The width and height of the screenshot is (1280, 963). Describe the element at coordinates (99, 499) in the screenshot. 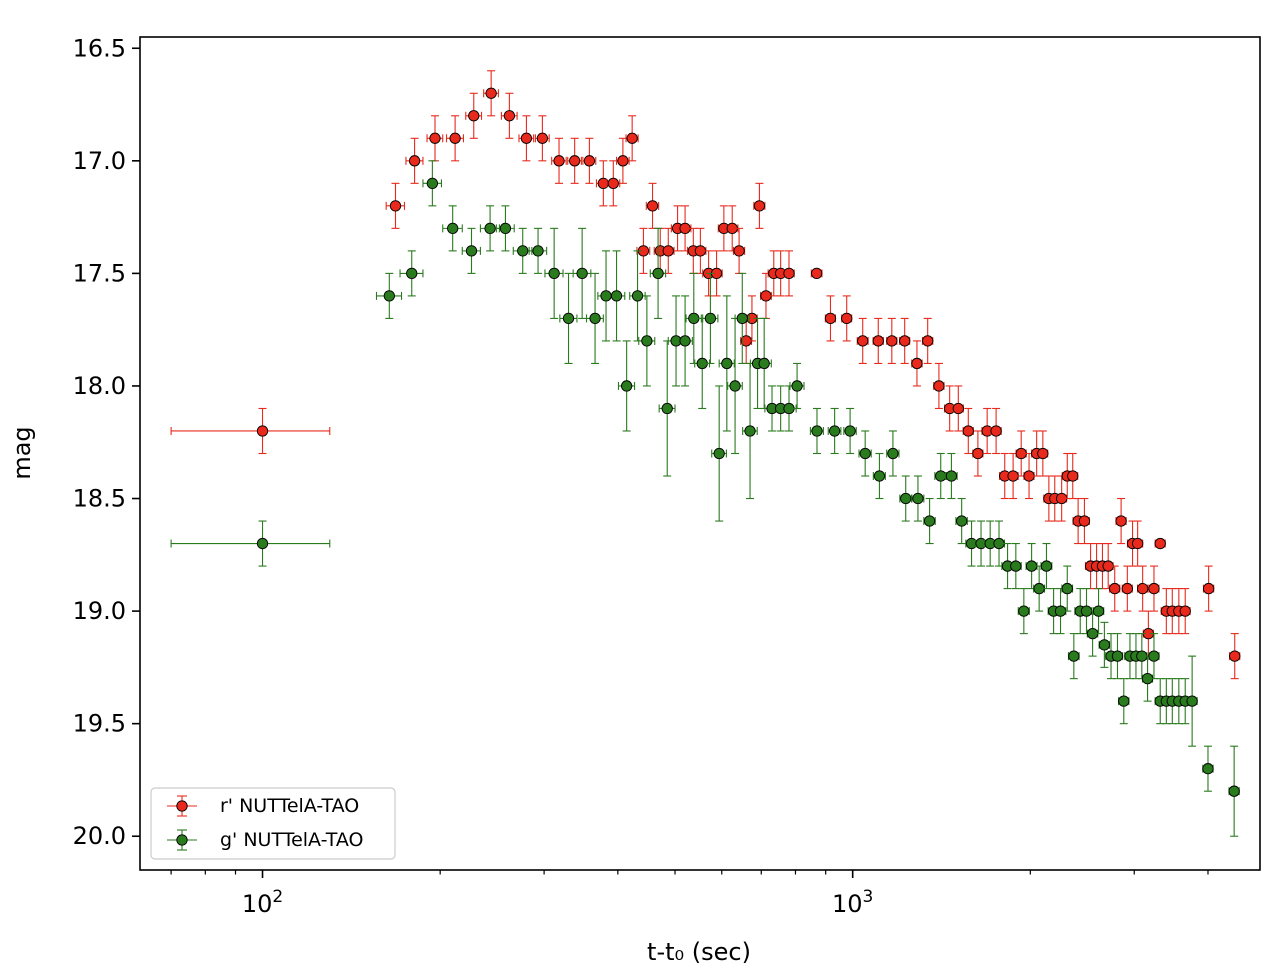

I see `y-tick-label: 18.5` at that location.